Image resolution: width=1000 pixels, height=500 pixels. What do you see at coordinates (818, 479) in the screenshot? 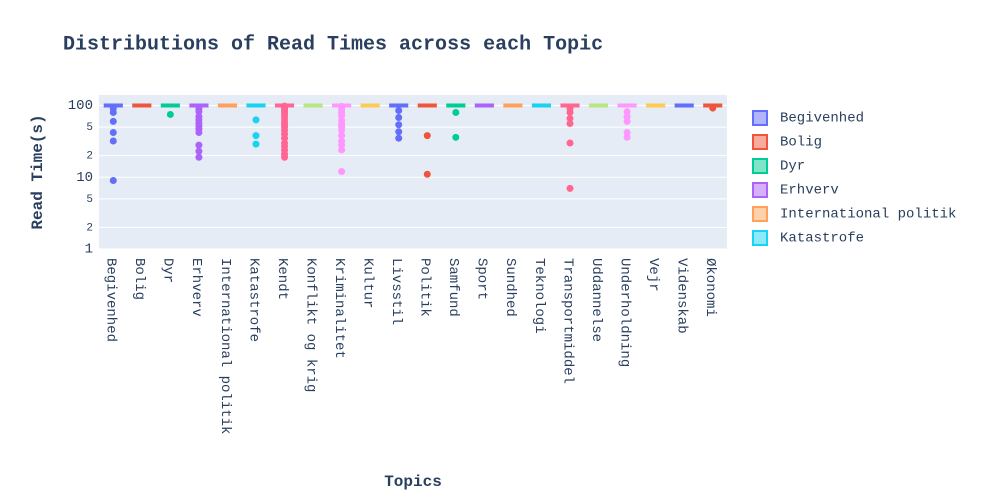
I see `legend-label: Teknologi` at bounding box center [818, 479].